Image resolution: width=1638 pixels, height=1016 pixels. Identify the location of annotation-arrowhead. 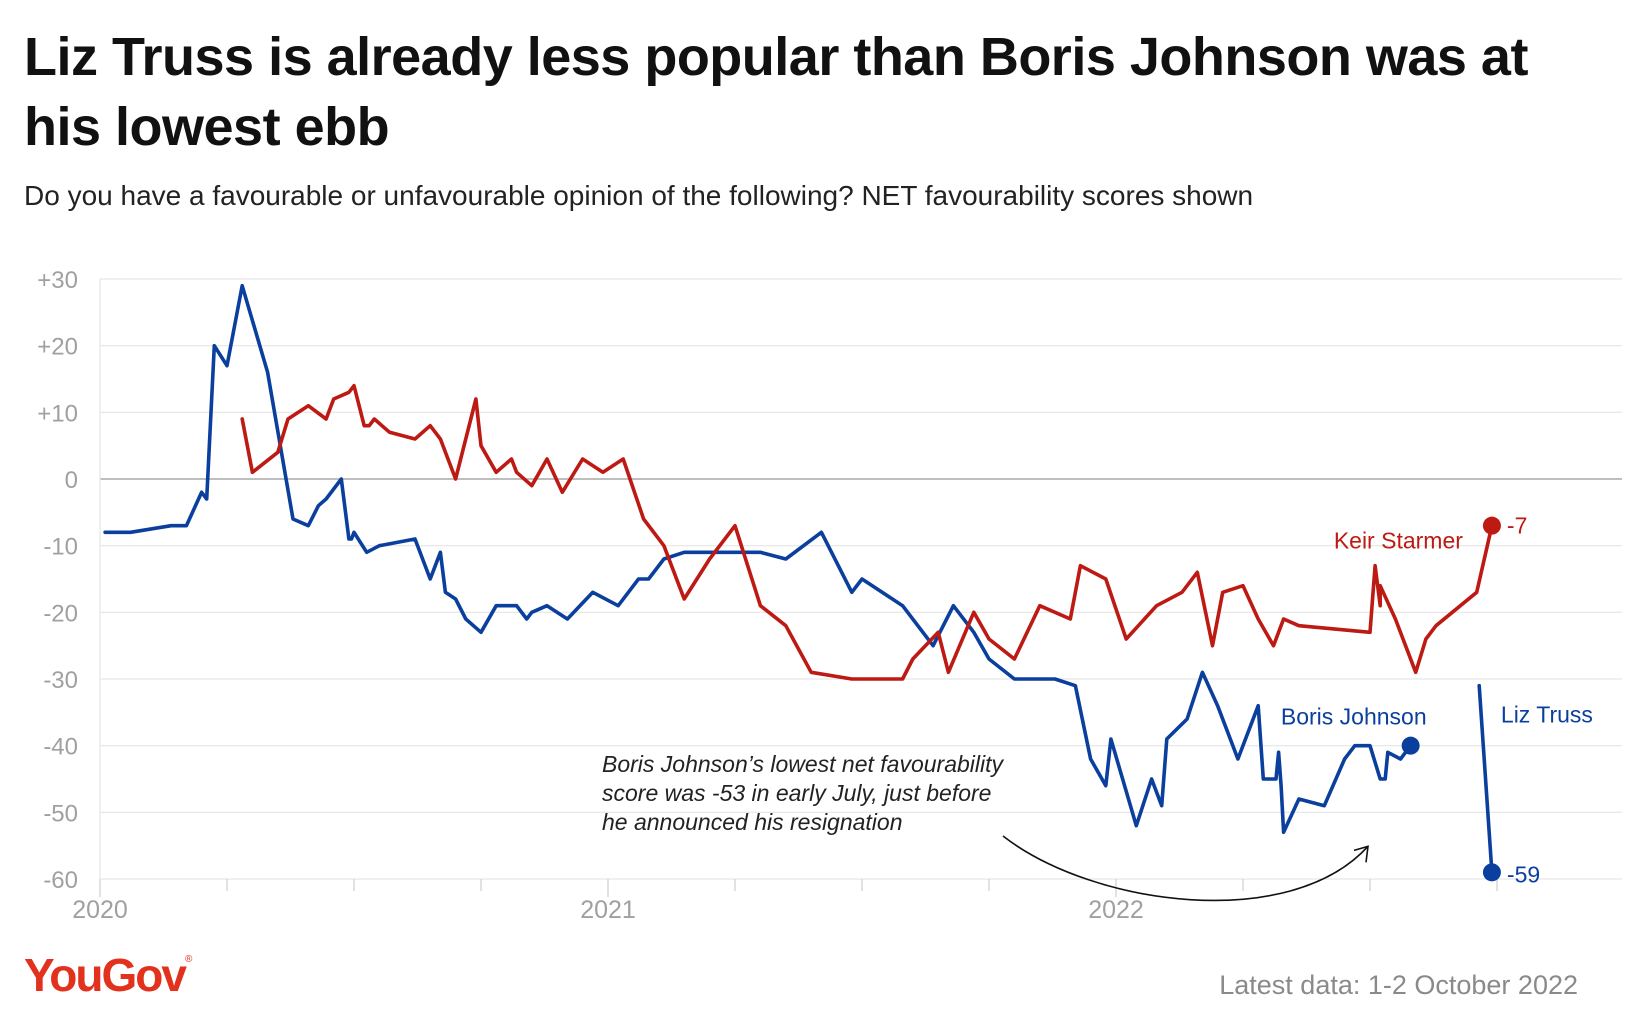
(1361, 854).